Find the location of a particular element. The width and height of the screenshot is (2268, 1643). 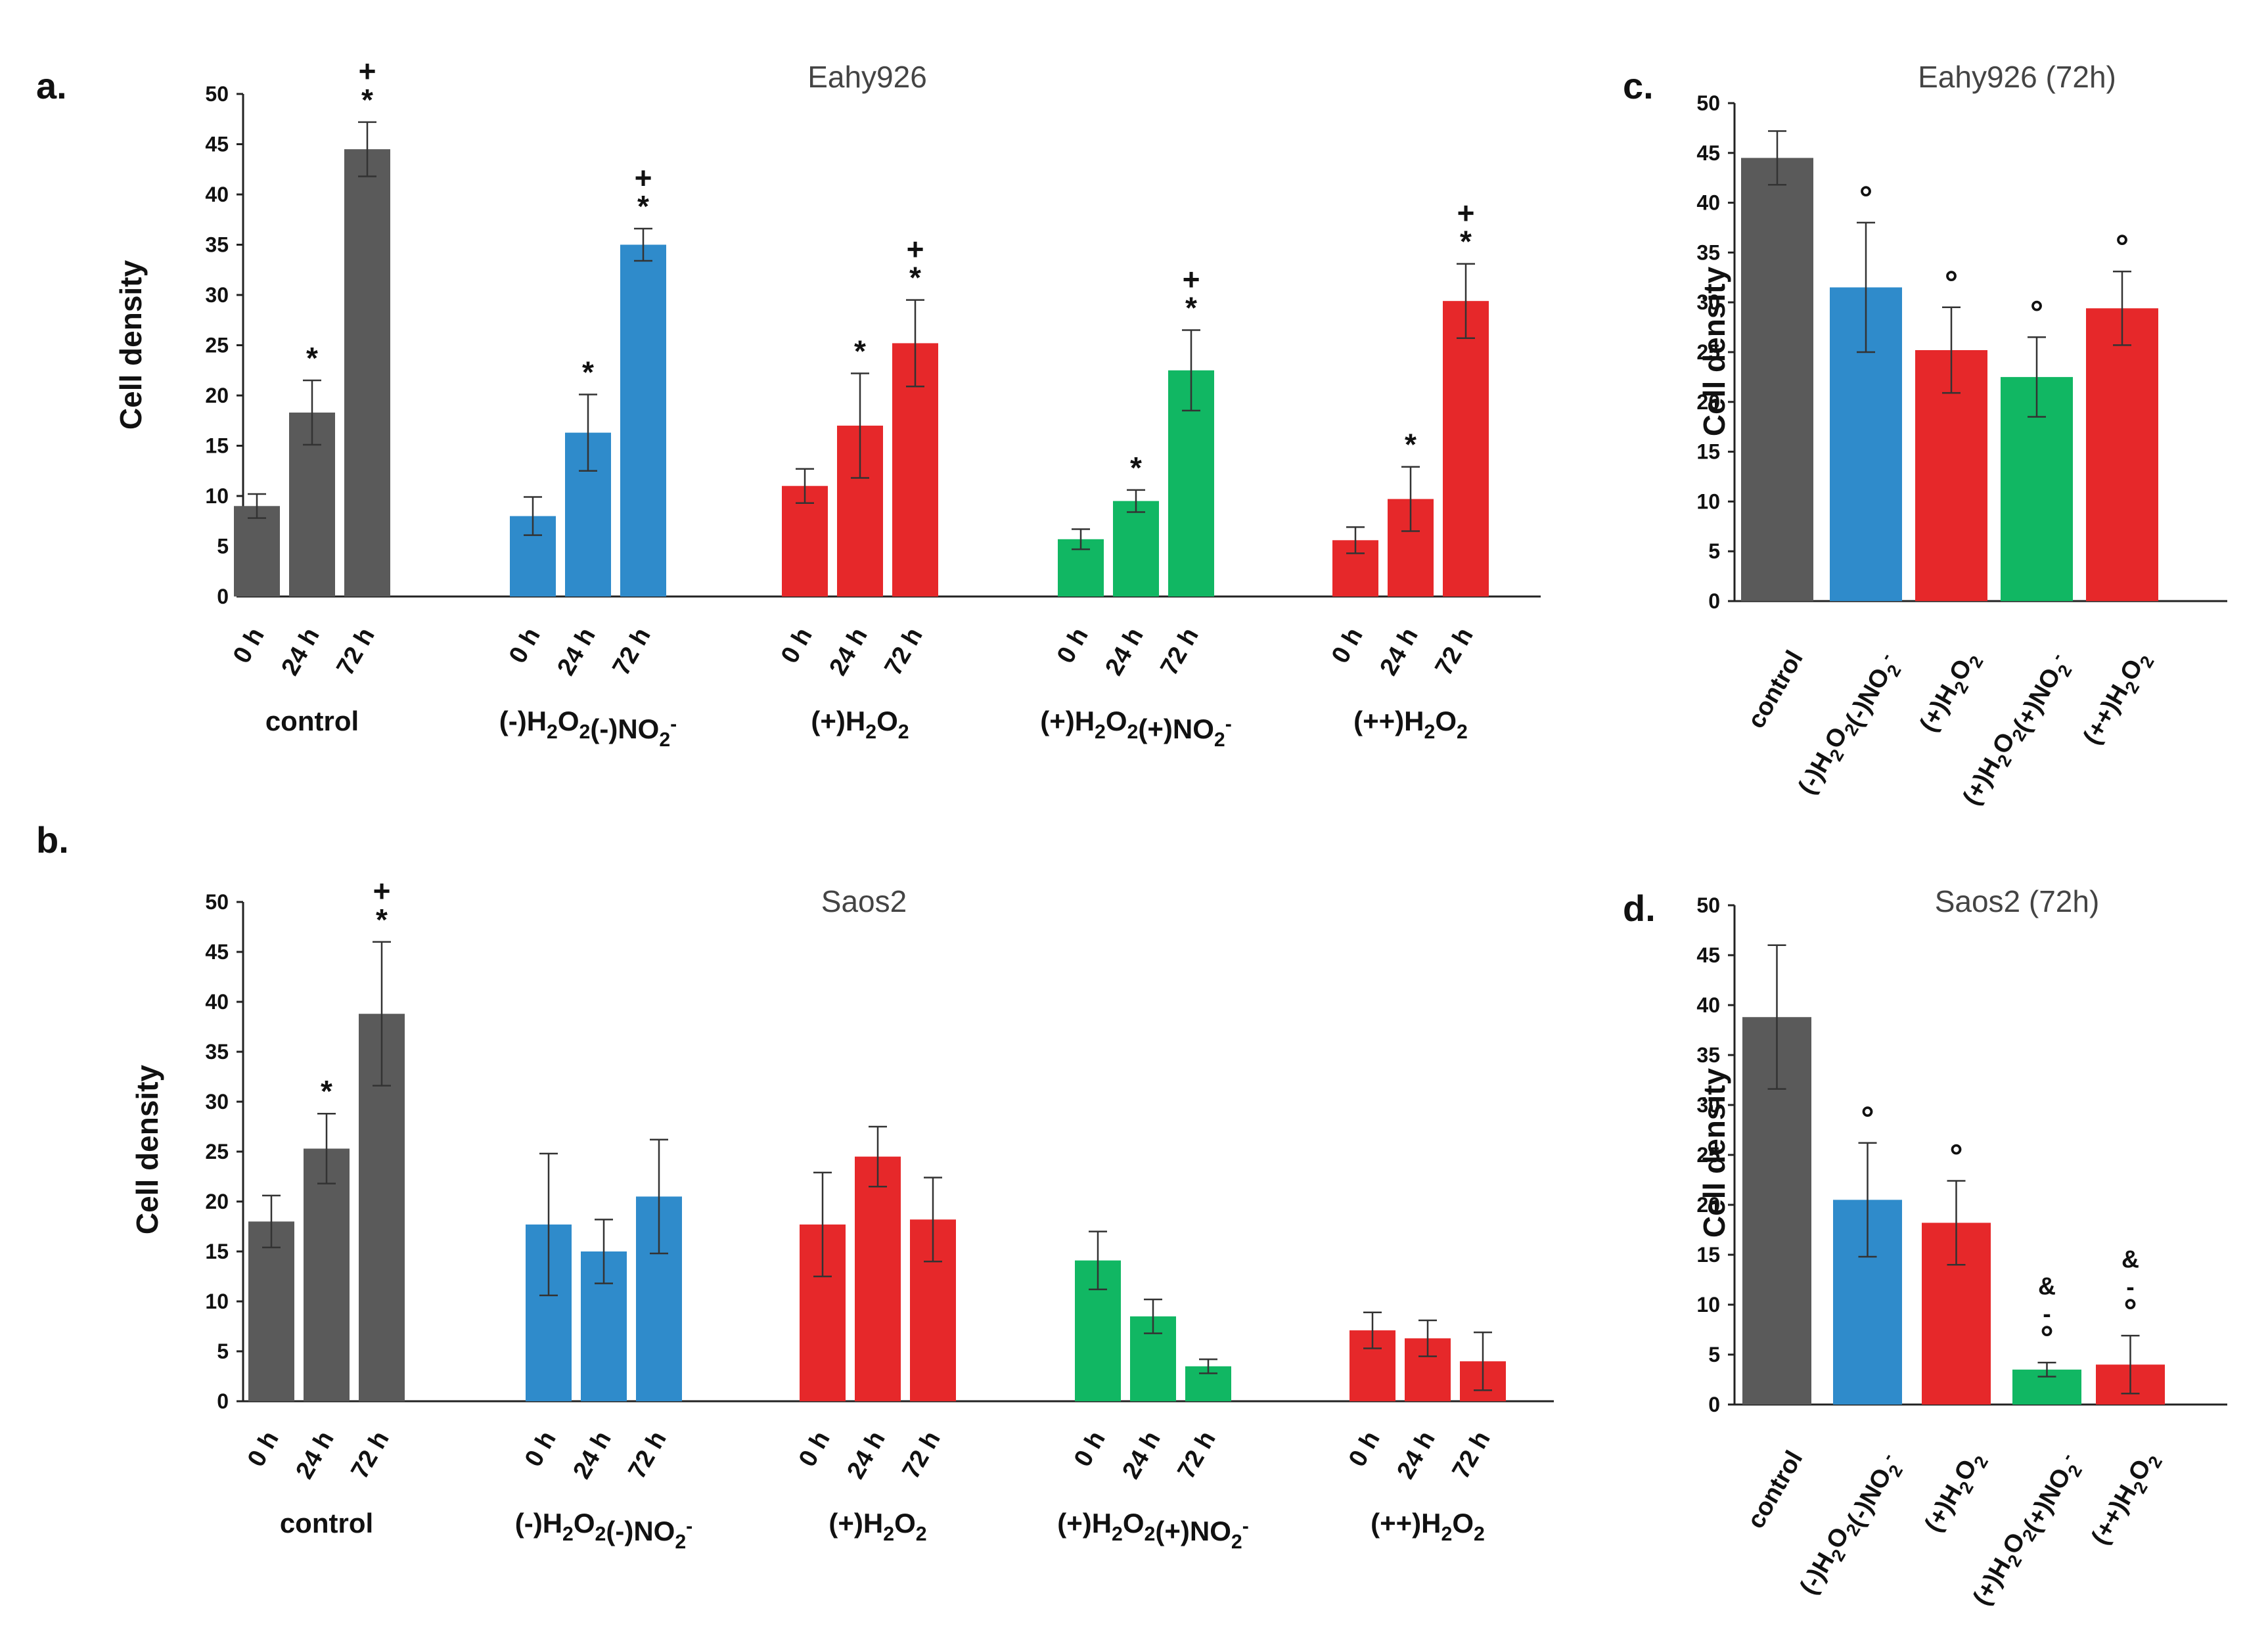

a-bar-g1-2-mark-0: + is located at coordinates (643, 177).